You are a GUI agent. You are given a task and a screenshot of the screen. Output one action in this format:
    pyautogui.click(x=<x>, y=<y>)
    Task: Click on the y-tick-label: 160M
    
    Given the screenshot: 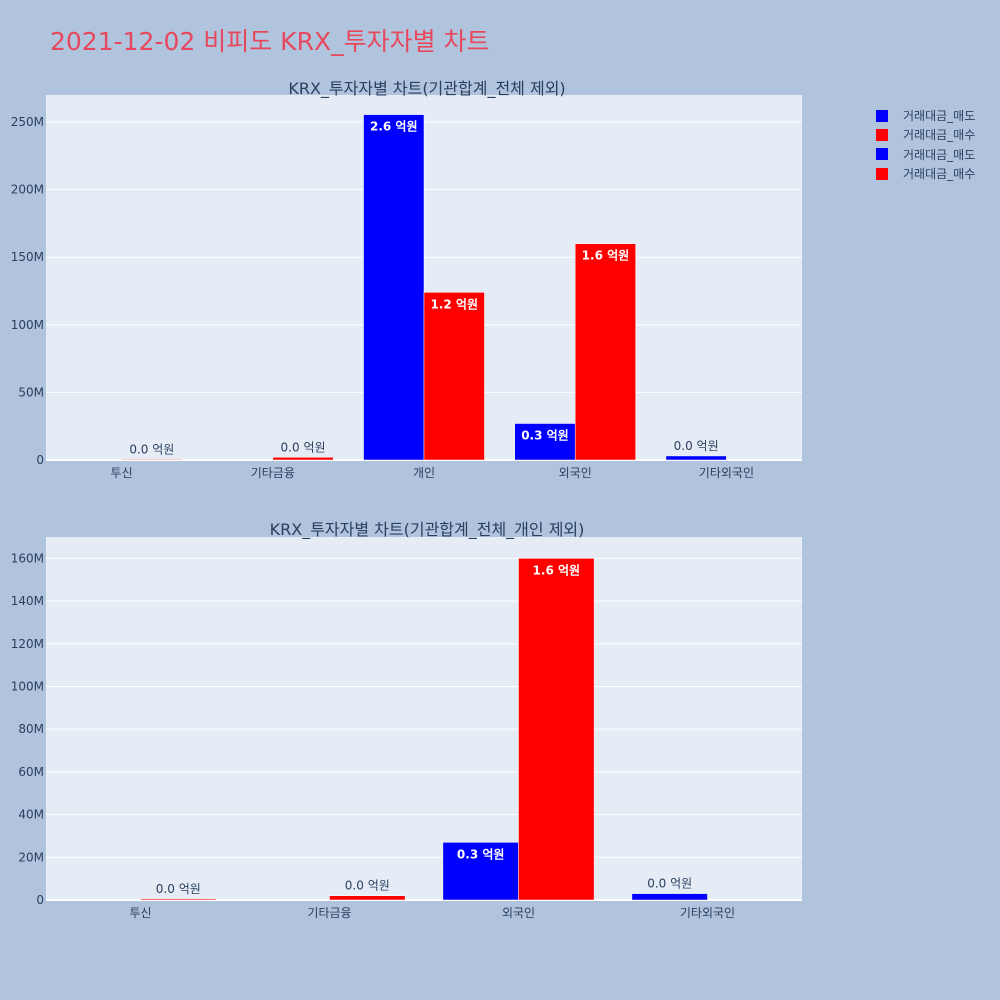 What is the action you would take?
    pyautogui.click(x=27, y=558)
    